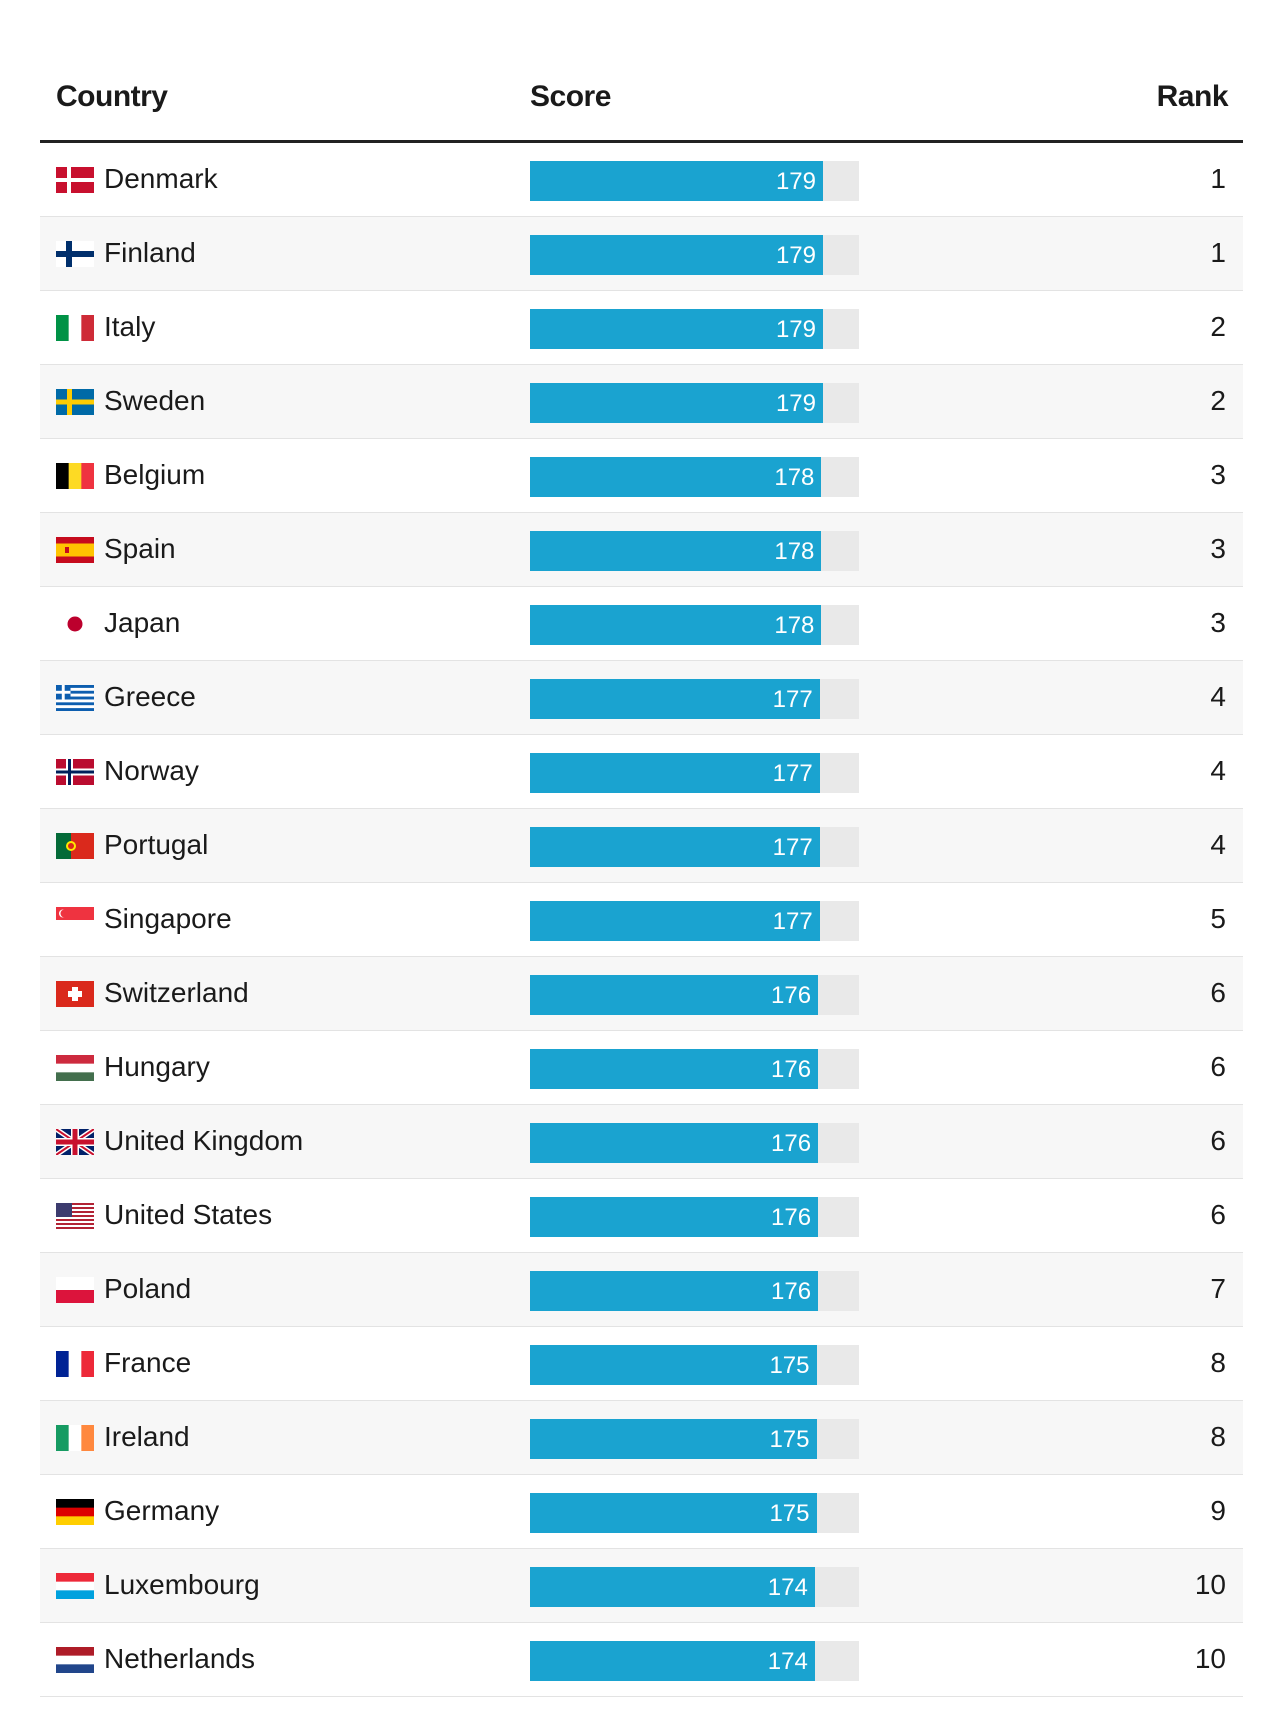  Describe the element at coordinates (75, 328) in the screenshot. I see `italy-flag` at that location.